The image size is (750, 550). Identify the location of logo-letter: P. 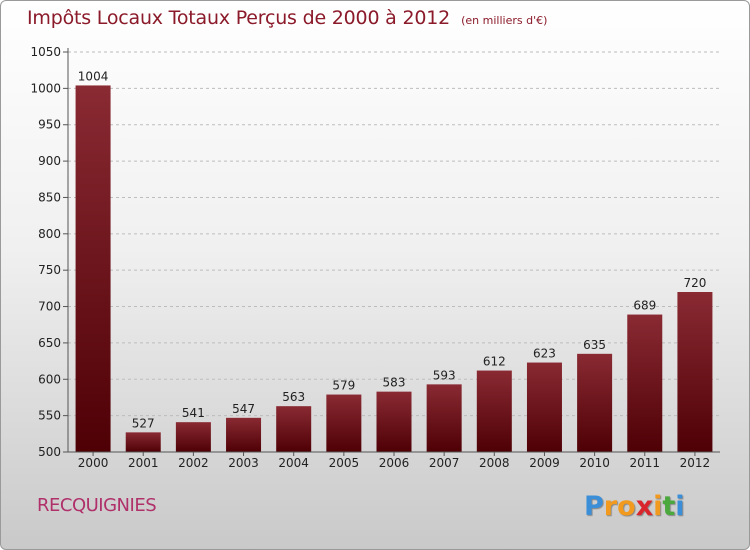
(594, 506).